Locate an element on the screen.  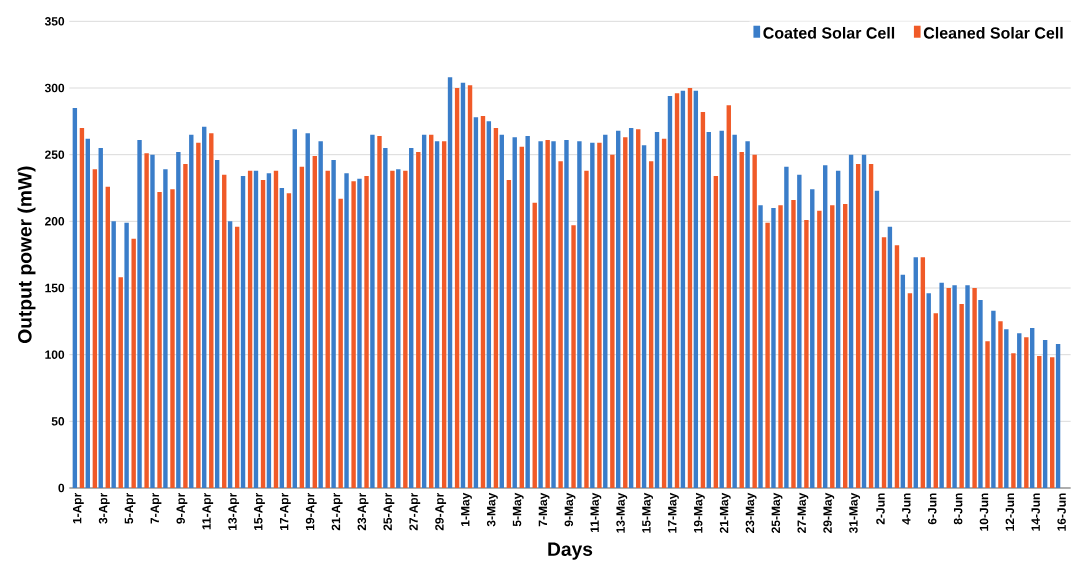
x-tick-label: 17-Apr is located at coordinates (285, 511).